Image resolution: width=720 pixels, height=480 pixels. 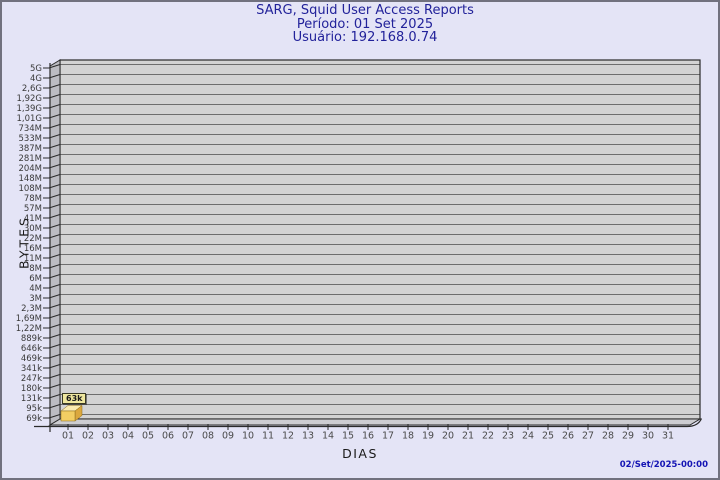 I want to click on x-tick-label: 02, so click(x=88, y=436).